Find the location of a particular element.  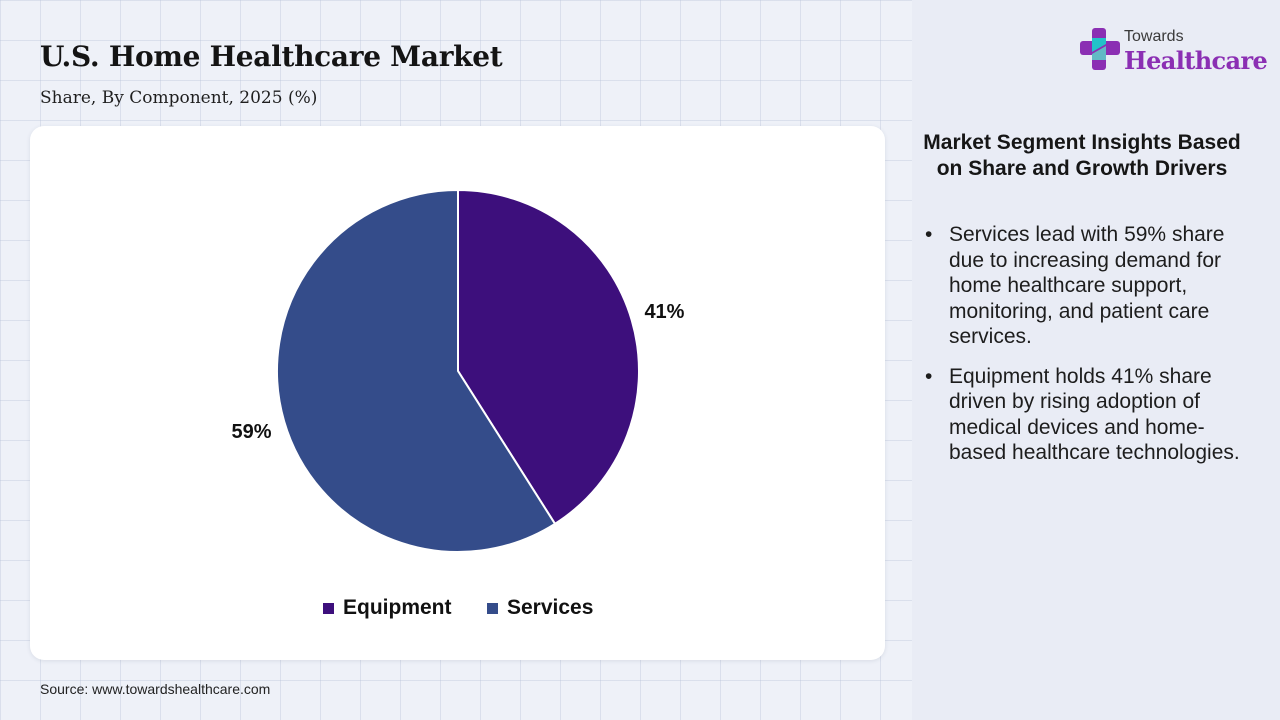

page-title: U.S. Home Healthcare Market is located at coordinates (271, 56).